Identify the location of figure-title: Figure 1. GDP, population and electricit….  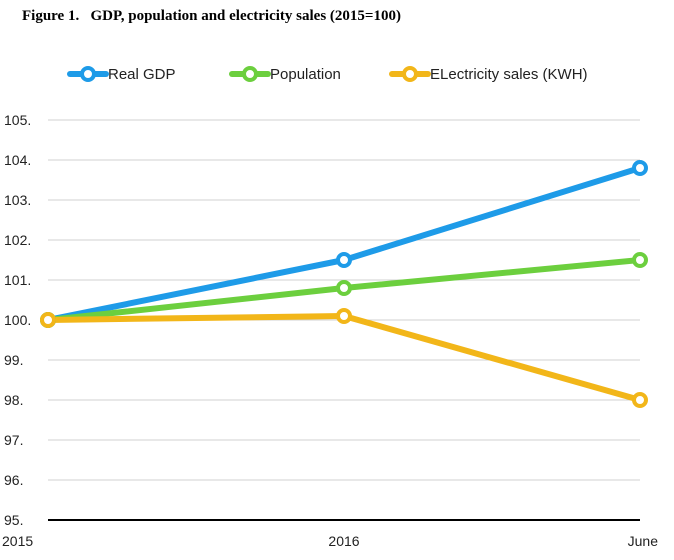
(211, 16).